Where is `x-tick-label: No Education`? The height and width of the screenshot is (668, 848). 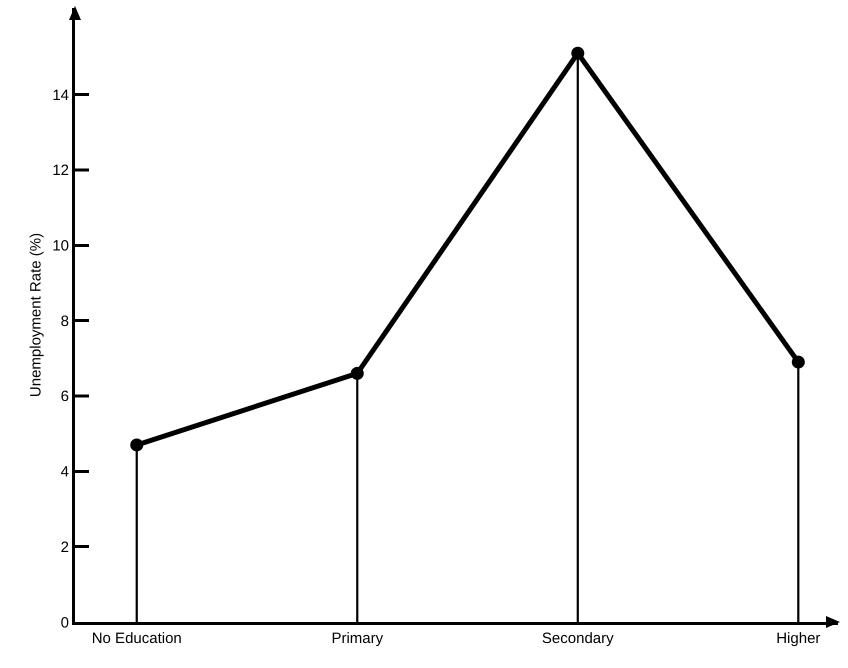 x-tick-label: No Education is located at coordinates (137, 638).